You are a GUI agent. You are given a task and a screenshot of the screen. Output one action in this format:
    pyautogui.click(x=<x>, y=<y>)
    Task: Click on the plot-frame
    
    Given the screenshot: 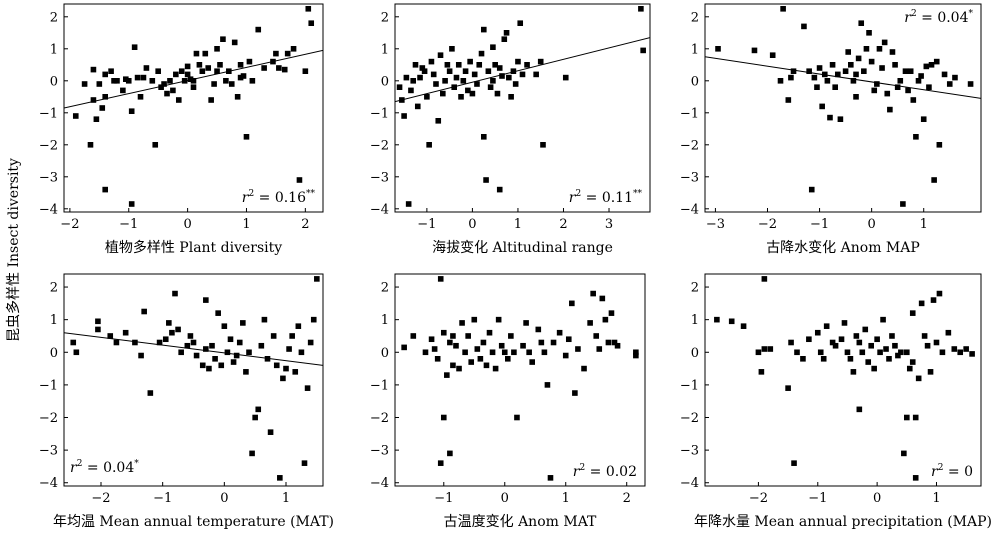 What is the action you would take?
    pyautogui.click(x=520, y=380)
    